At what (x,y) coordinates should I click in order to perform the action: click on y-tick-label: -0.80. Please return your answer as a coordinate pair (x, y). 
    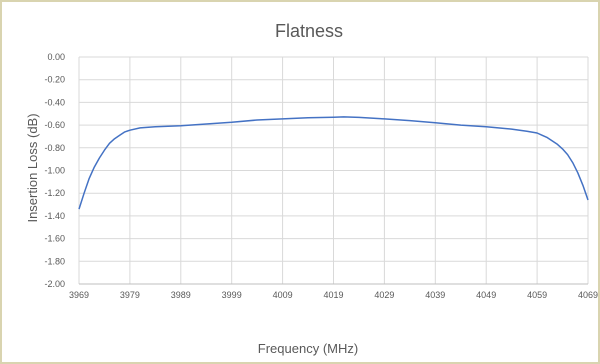
    Looking at the image, I should click on (54, 148).